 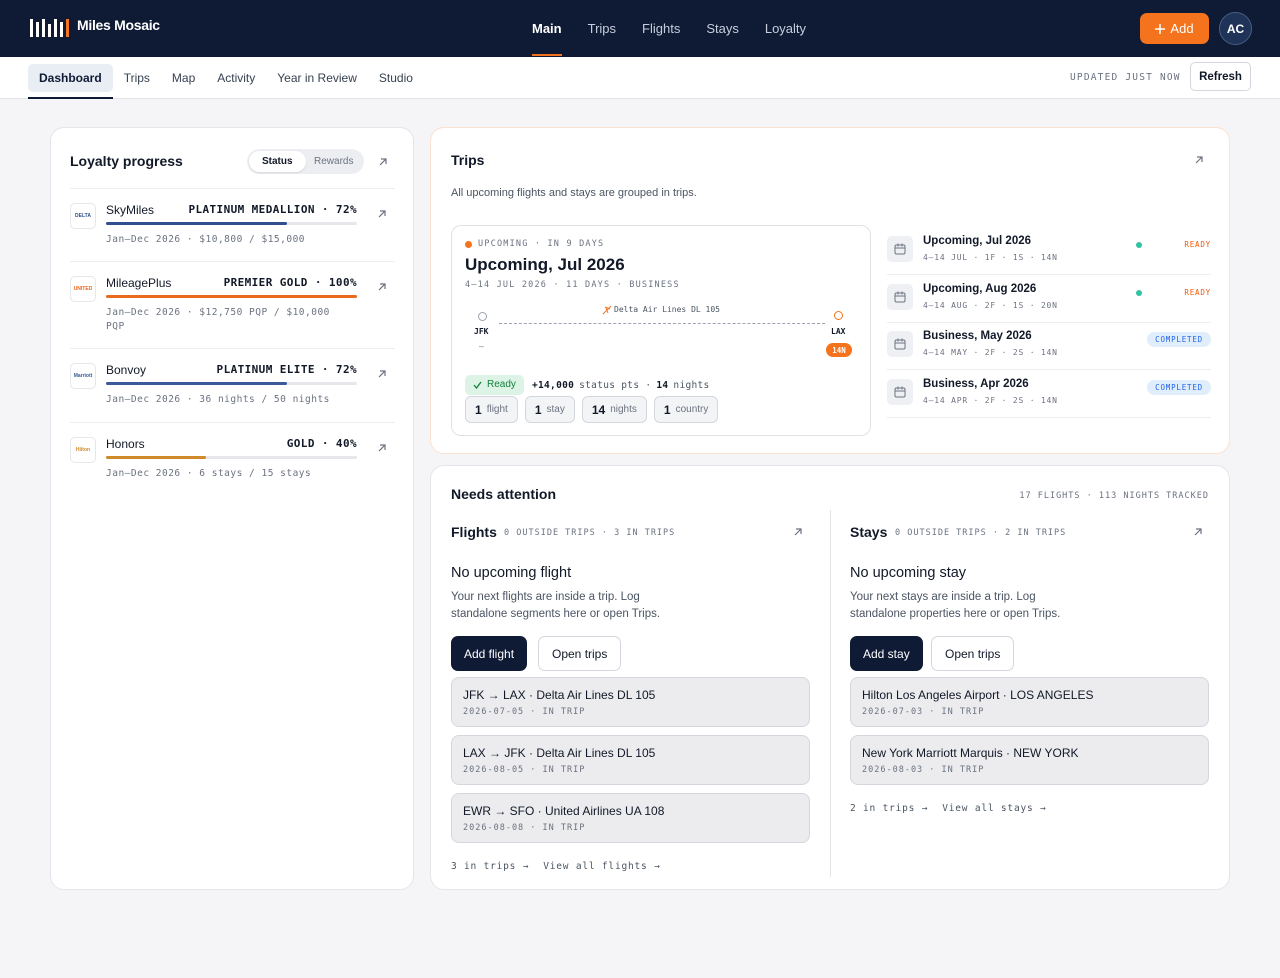 What do you see at coordinates (118, 25) in the screenshot?
I see `brand: Miles Mosaic` at bounding box center [118, 25].